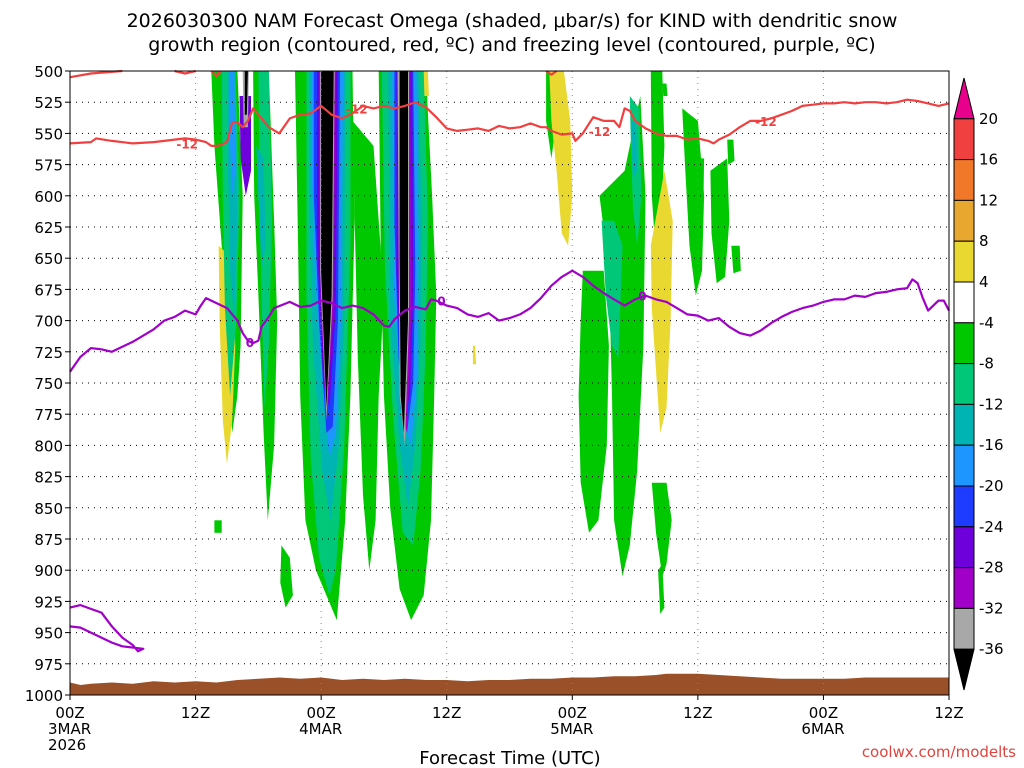 The width and height of the screenshot is (1024, 768). What do you see at coordinates (766, 122) in the screenshot?
I see `dgz-contour-label-3: -12` at bounding box center [766, 122].